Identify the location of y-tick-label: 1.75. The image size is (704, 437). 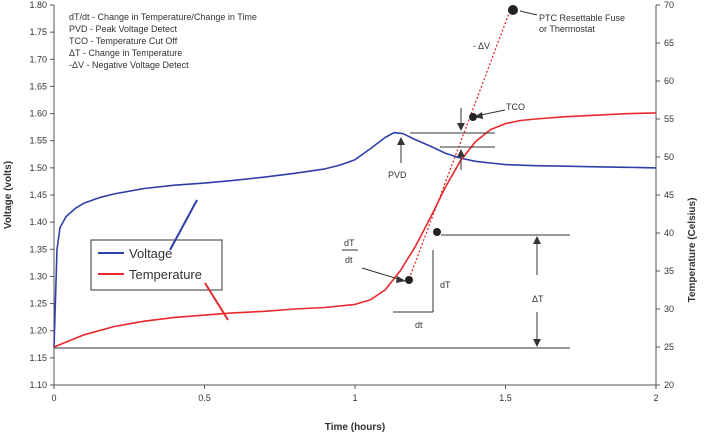
(38, 32).